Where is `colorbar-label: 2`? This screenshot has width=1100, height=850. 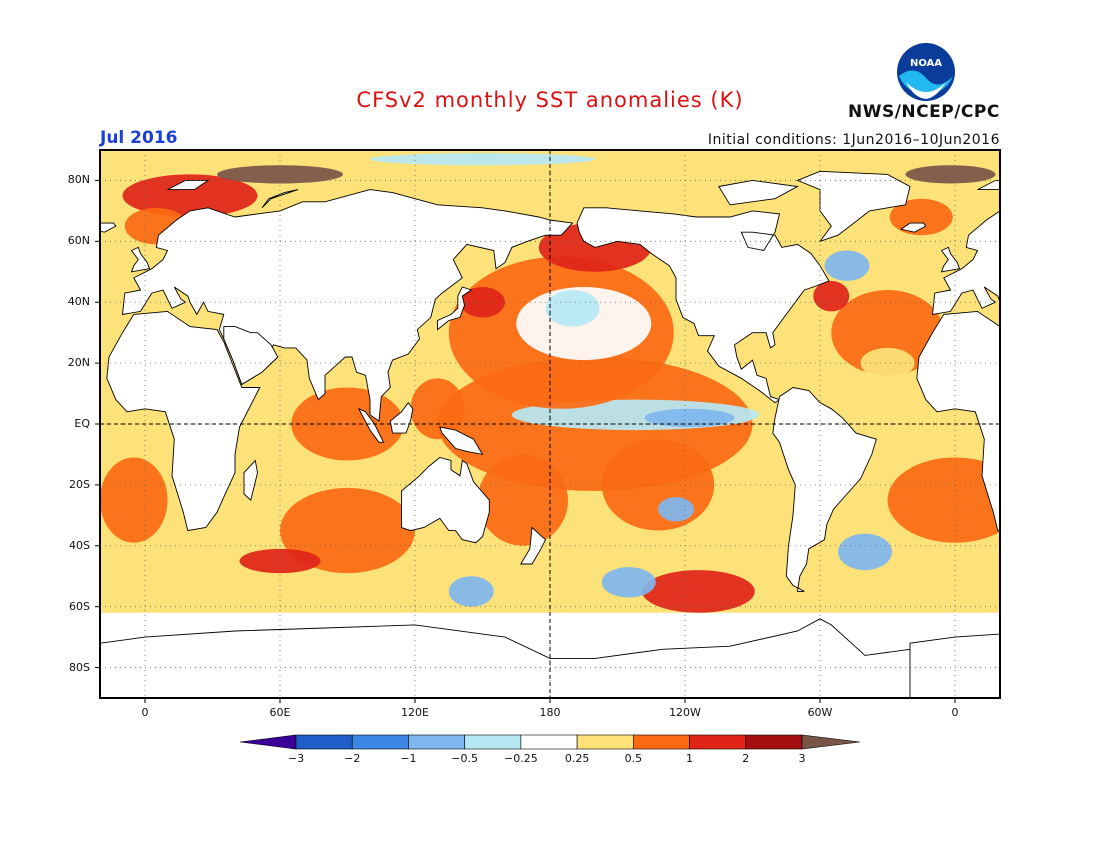 colorbar-label: 2 is located at coordinates (746, 758).